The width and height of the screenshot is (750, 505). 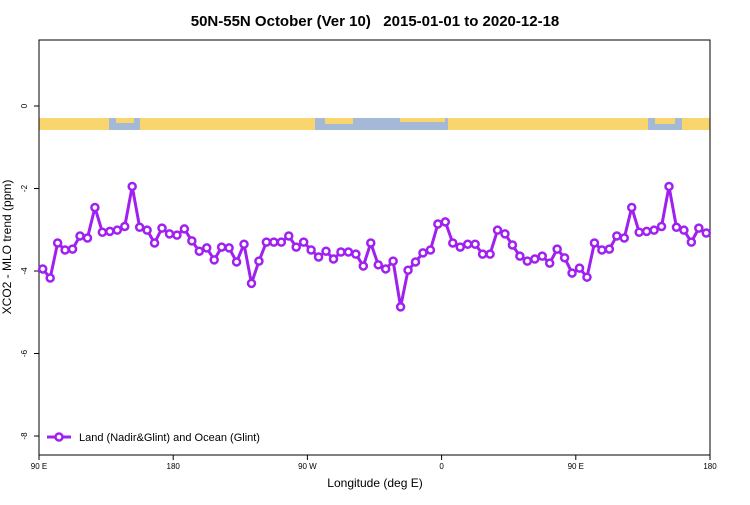 I want to click on legend-label: Land (Nadir&Glint) and Ocean (Glint), so click(x=169, y=438).